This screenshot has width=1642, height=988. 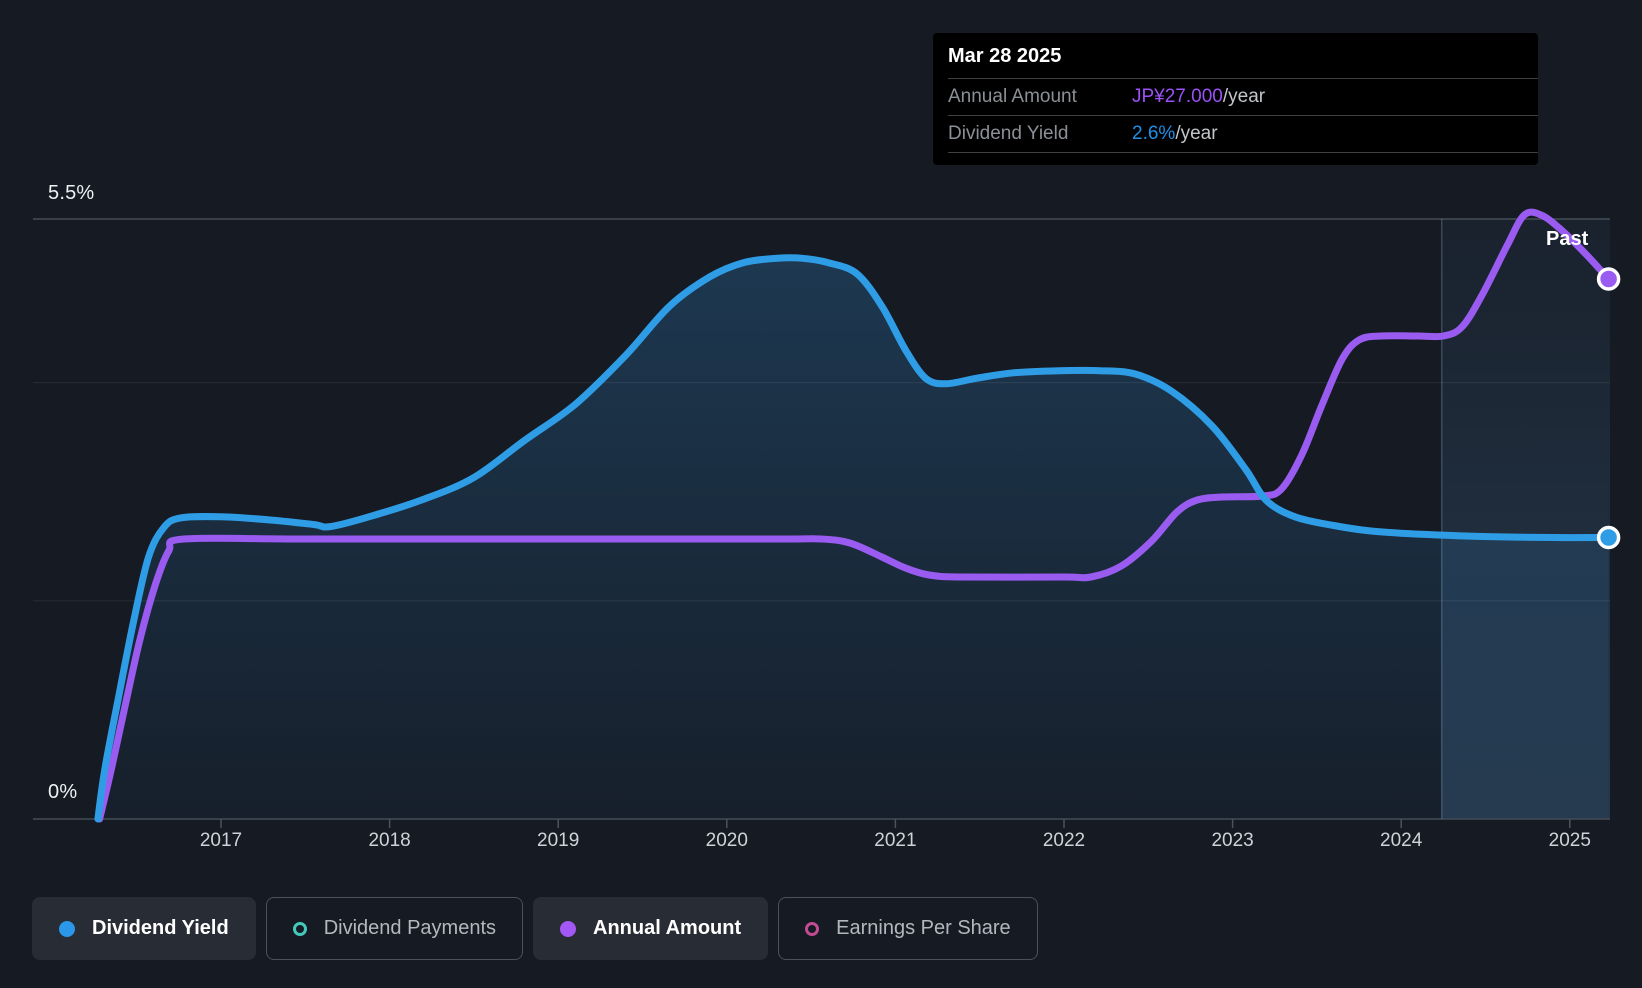 What do you see at coordinates (67, 928) in the screenshot?
I see `dividend-yield-swatch-icon` at bounding box center [67, 928].